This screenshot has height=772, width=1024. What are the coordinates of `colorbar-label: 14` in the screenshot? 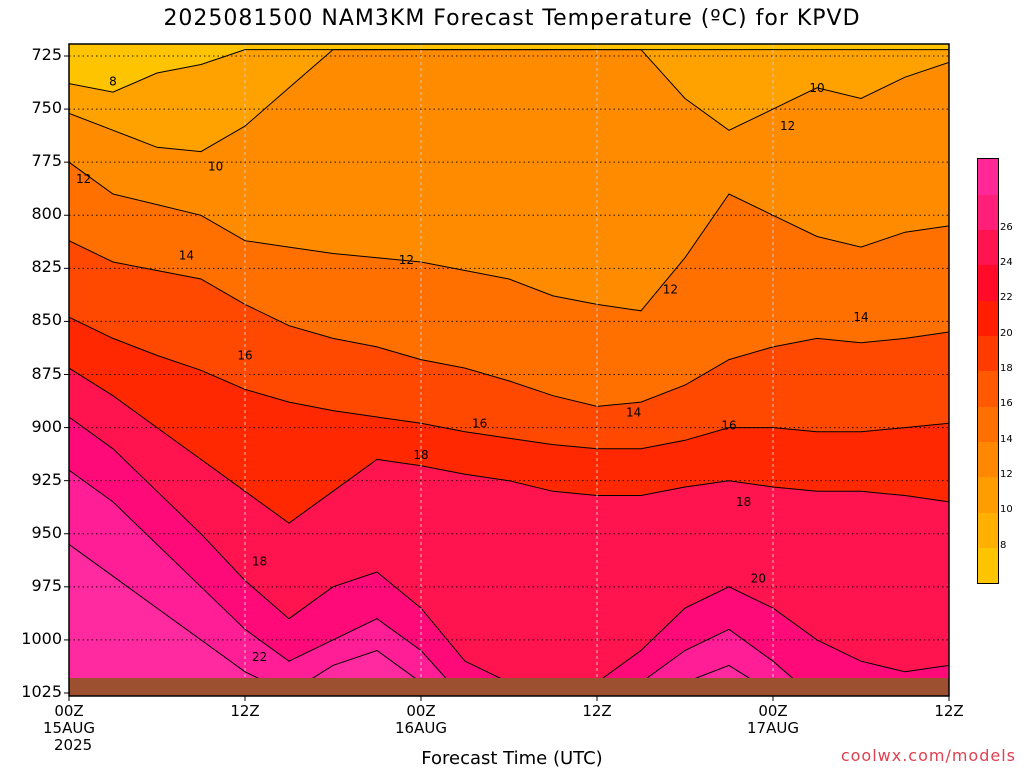 It's located at (1006, 439).